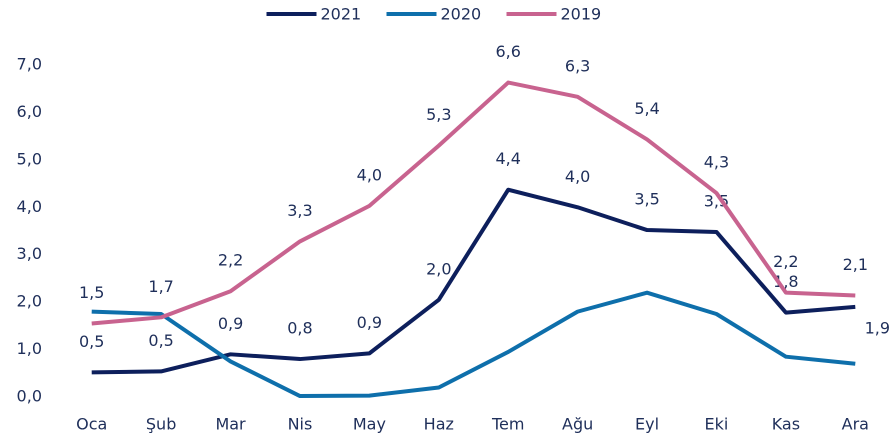 Image resolution: width=893 pixels, height=442 pixels. I want to click on legend-label: 2021, so click(341, 14).